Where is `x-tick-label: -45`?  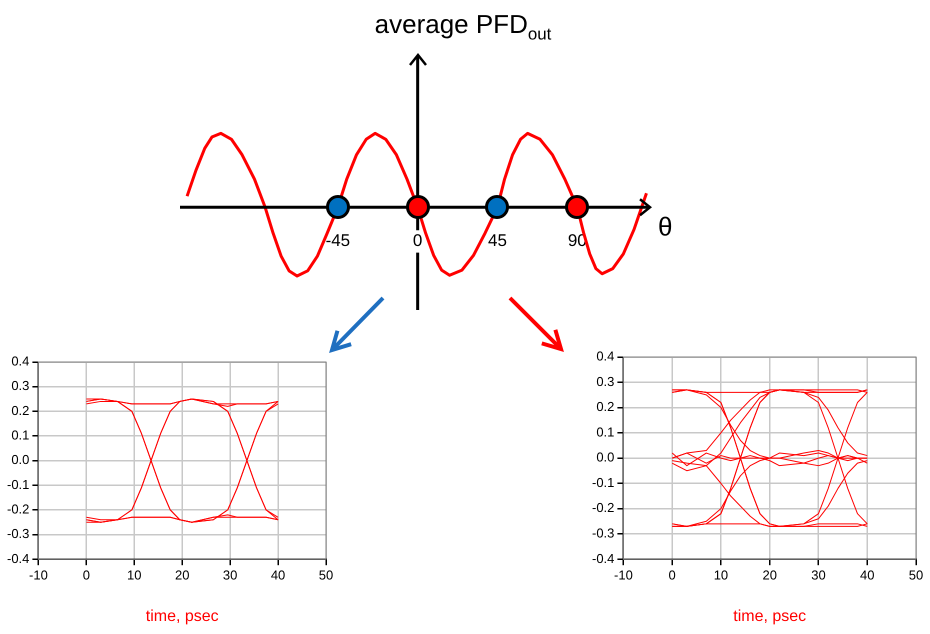 x-tick-label: -45 is located at coordinates (338, 240).